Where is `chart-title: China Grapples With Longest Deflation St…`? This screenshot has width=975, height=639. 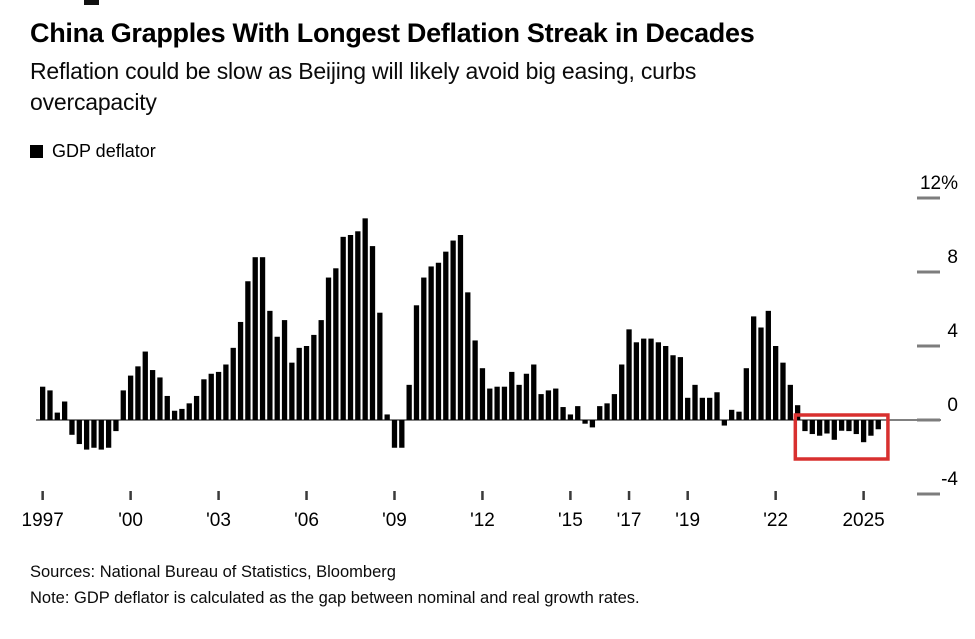
chart-title: China Grapples With Longest Deflation St… is located at coordinates (392, 33).